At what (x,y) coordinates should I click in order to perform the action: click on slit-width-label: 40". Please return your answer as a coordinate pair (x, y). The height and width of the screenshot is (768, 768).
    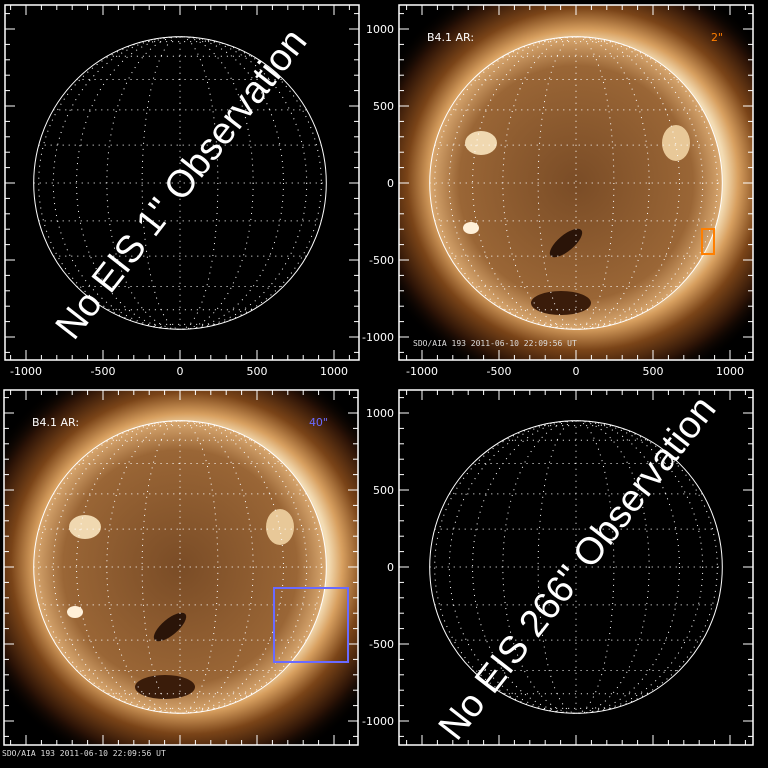
    Looking at the image, I should click on (318, 422).